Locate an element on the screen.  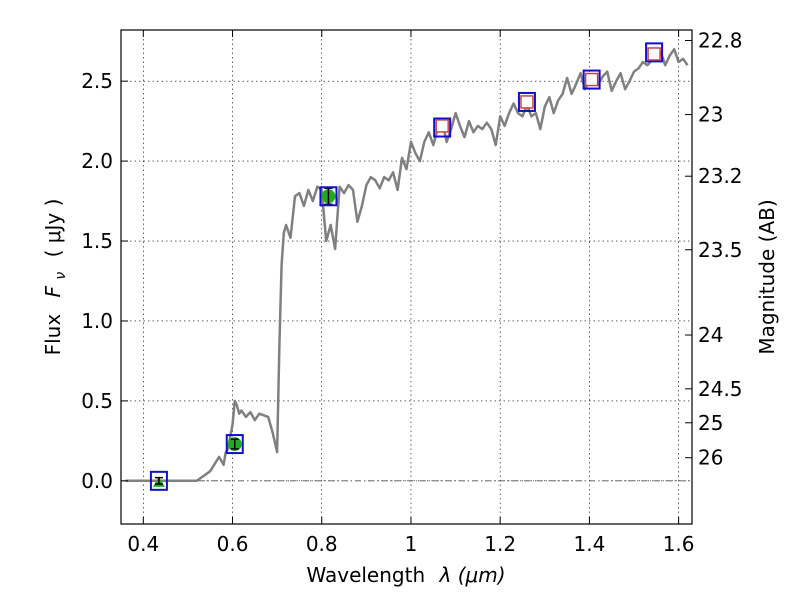
x-tick-label: 0.4 is located at coordinates (143, 544).